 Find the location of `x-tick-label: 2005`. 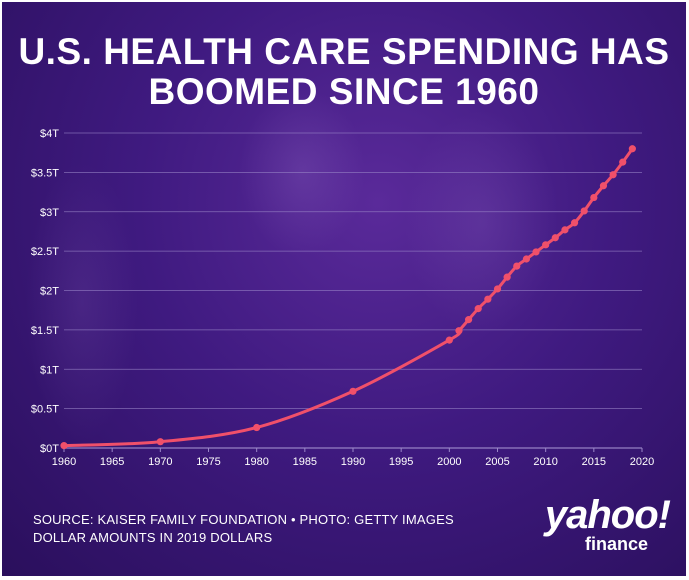

x-tick-label: 2005 is located at coordinates (497, 462).